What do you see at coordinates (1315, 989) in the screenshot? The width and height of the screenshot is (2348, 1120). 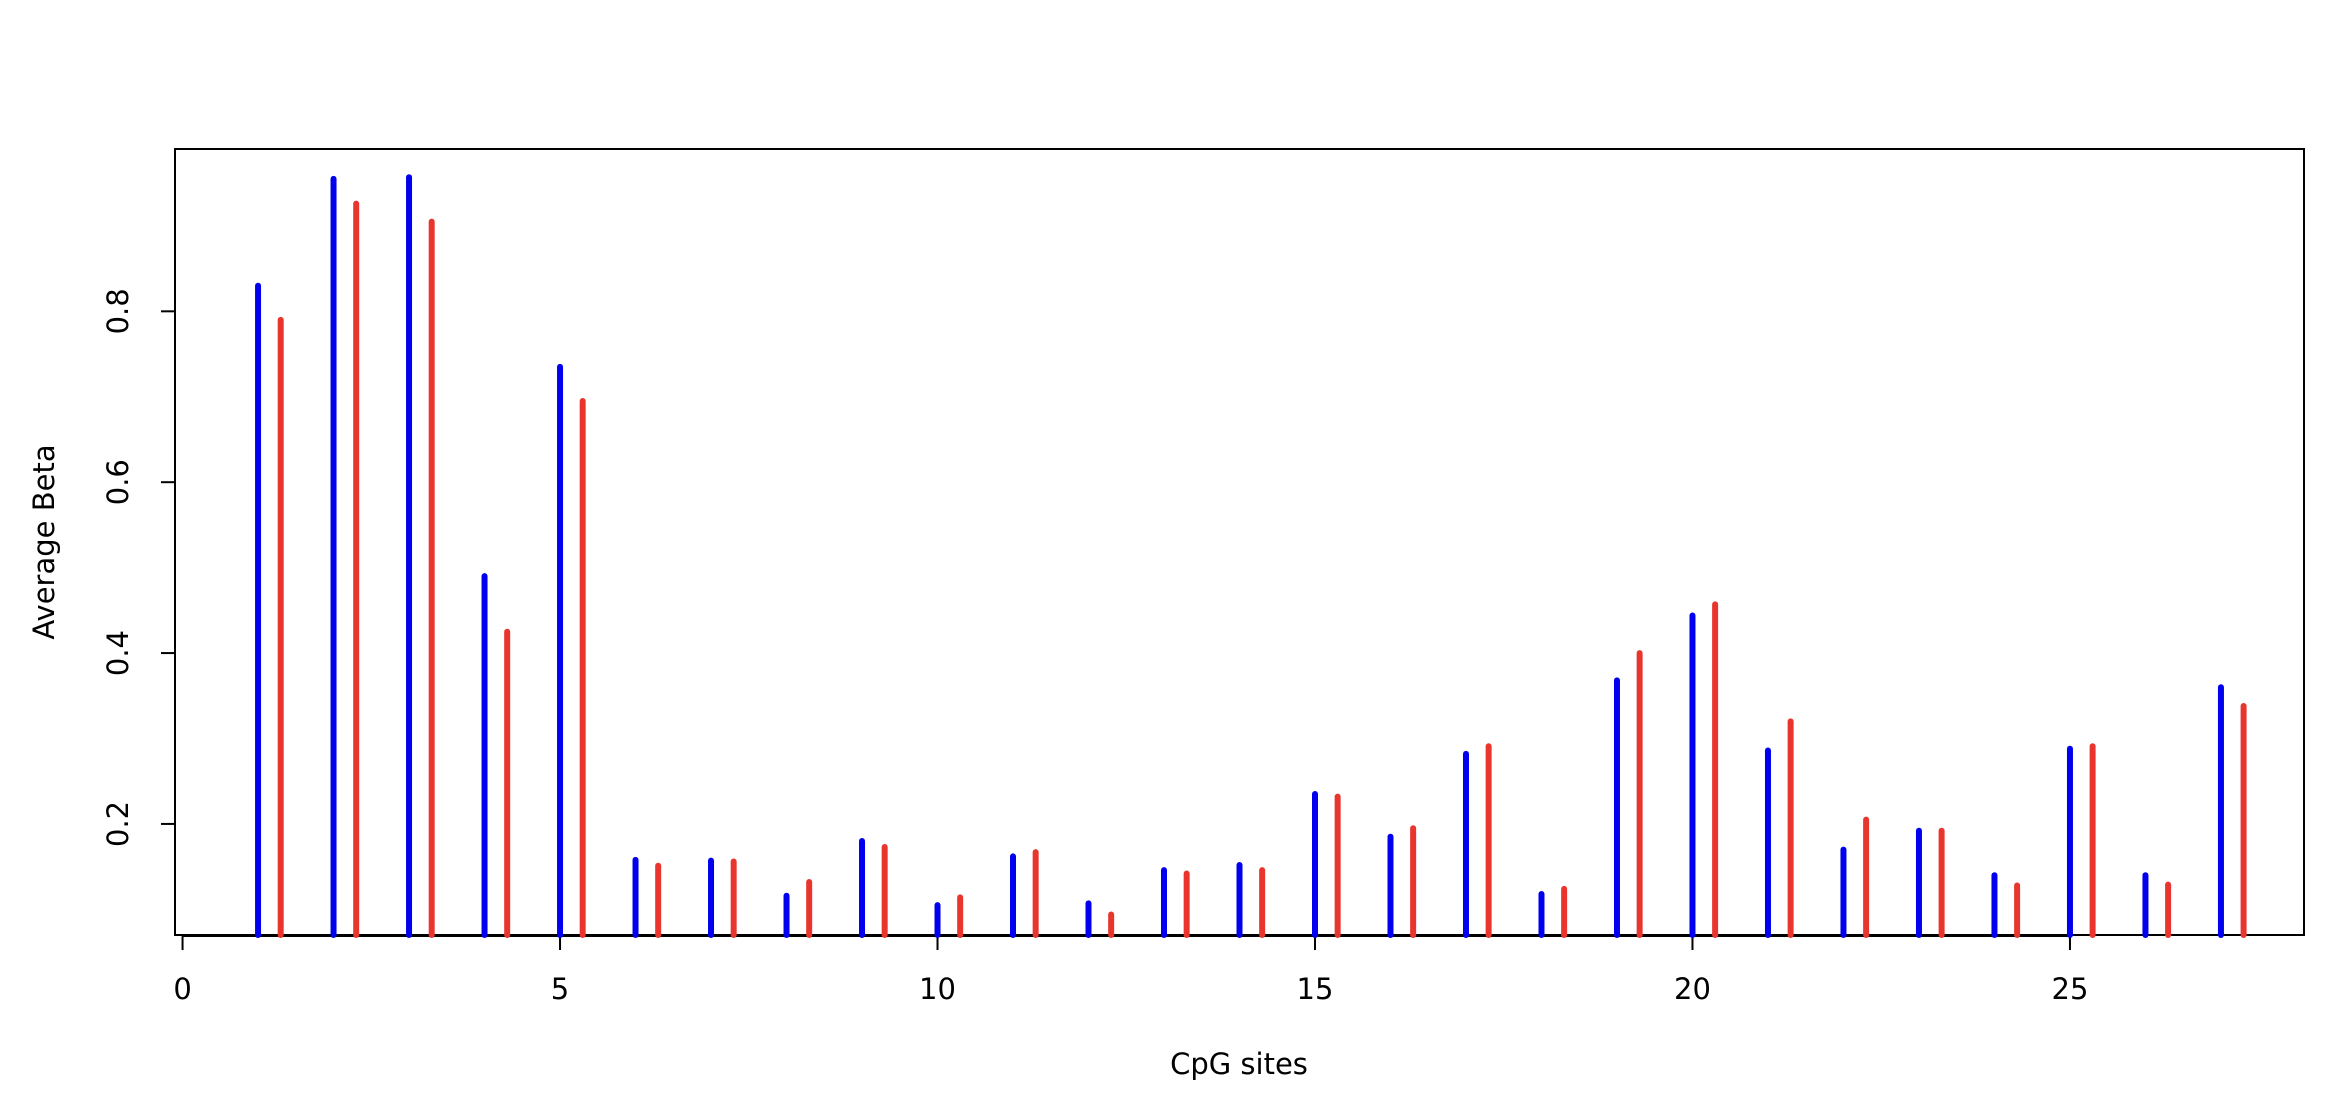 I see `x-tick-label: 15` at bounding box center [1315, 989].